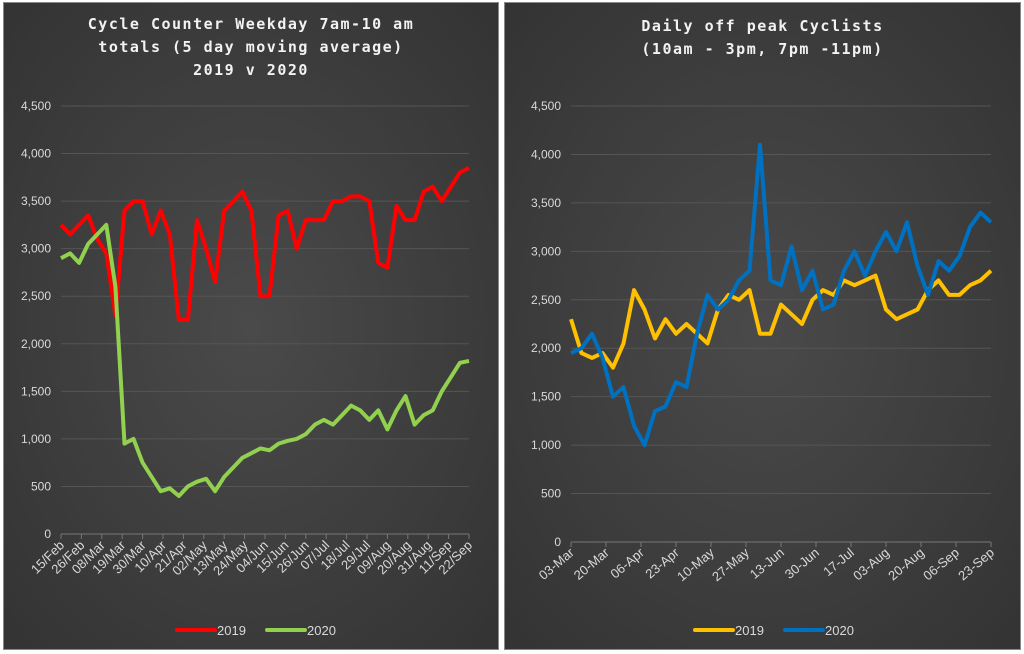  Describe the element at coordinates (695, 564) in the screenshot. I see `x-tick-label: 10-May` at that location.